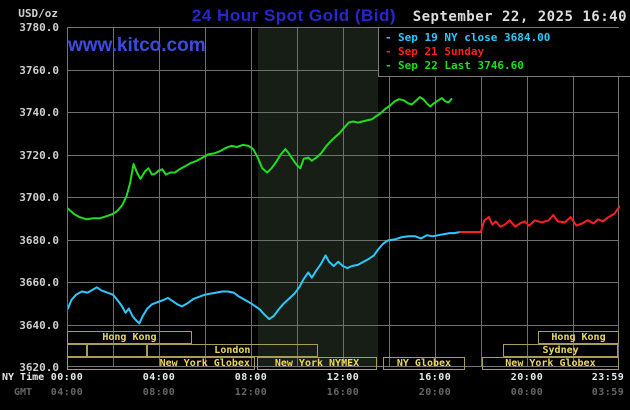 The height and width of the screenshot is (410, 630). I want to click on legend-label: Sep 21 Sunday, so click(441, 51).